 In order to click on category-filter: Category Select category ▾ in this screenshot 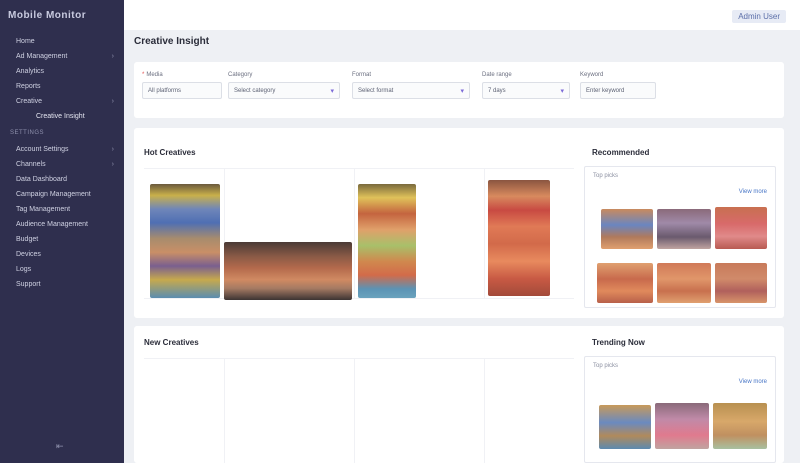, I will do `click(284, 85)`.